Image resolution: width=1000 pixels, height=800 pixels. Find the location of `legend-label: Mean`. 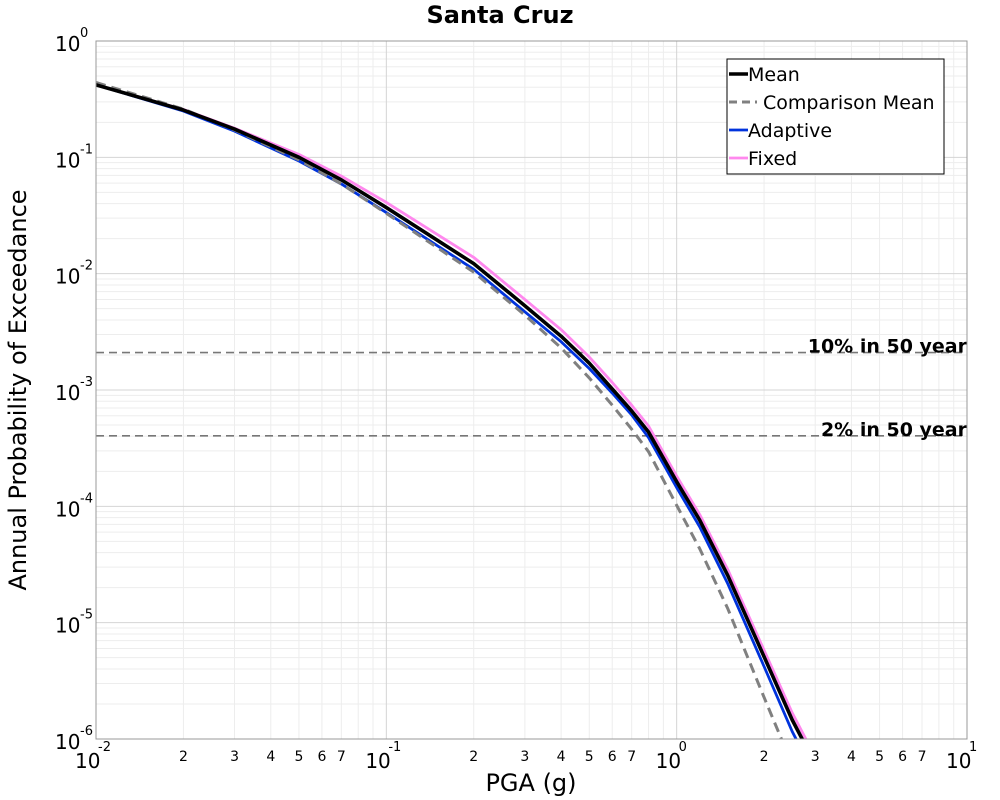

legend-label: Mean is located at coordinates (774, 75).